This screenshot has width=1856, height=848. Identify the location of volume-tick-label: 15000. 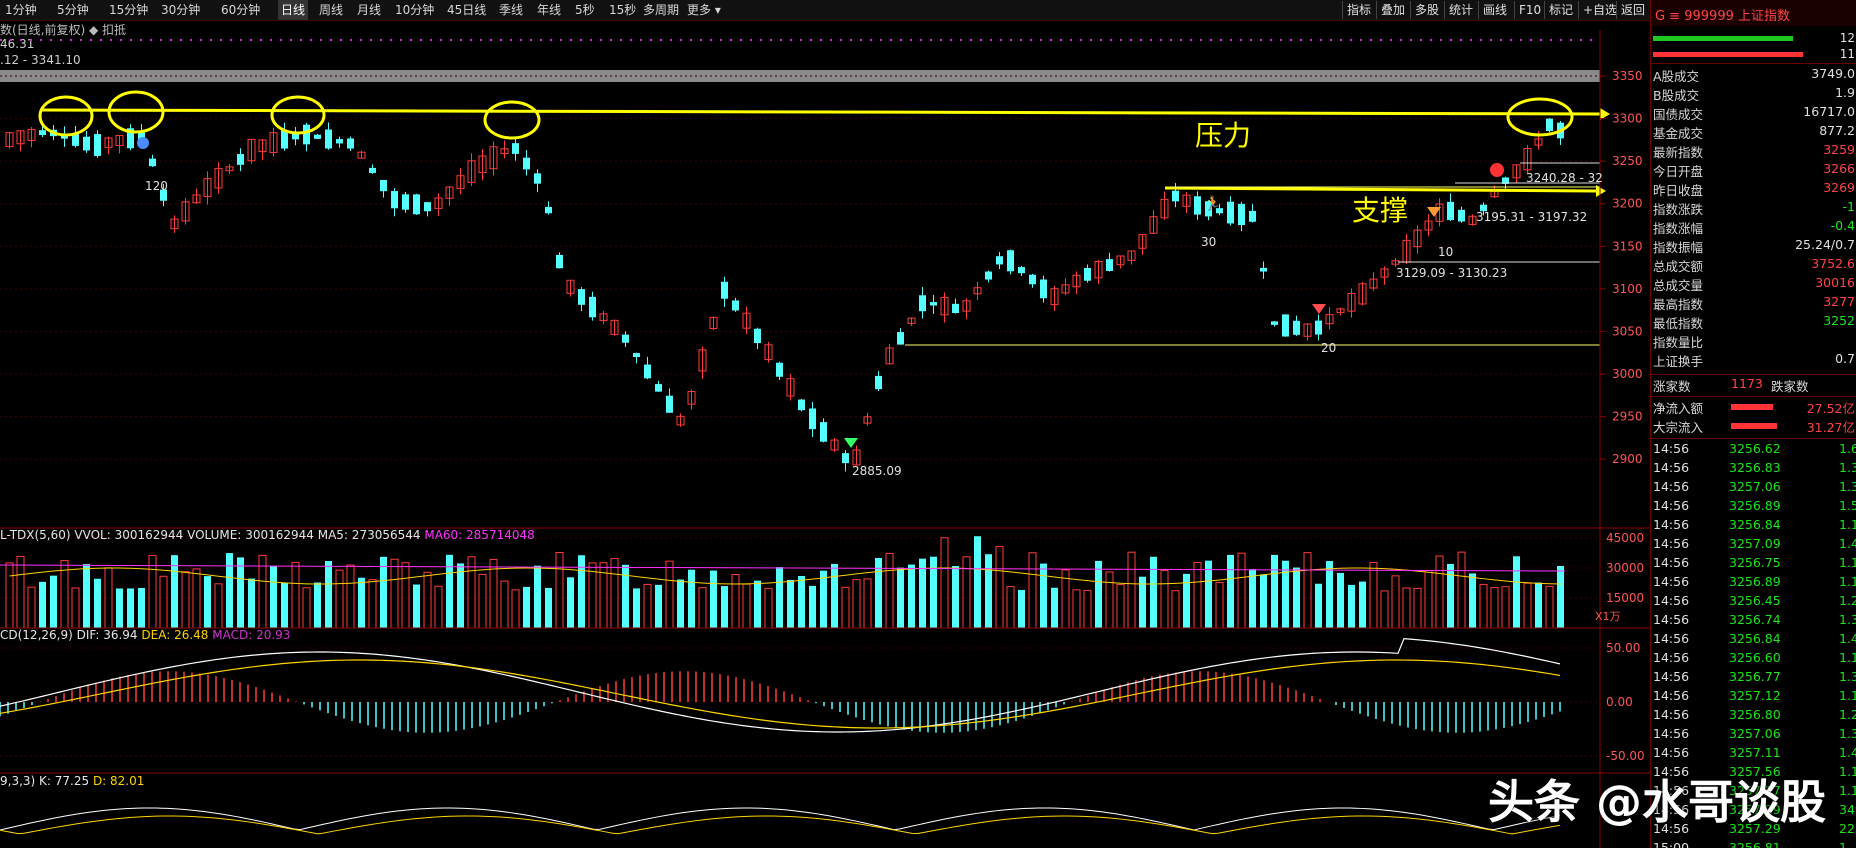
(1625, 598).